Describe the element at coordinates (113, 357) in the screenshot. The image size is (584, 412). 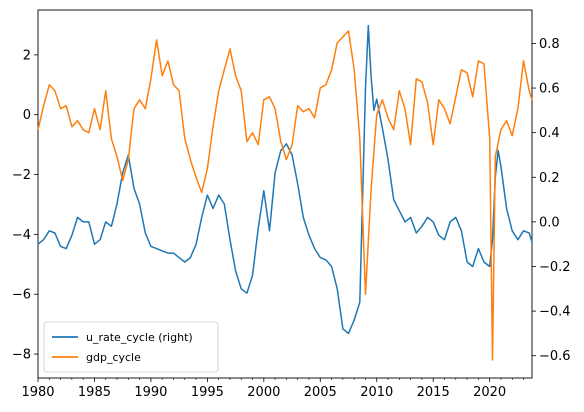
I see `legend-label: gdp_cycle` at that location.